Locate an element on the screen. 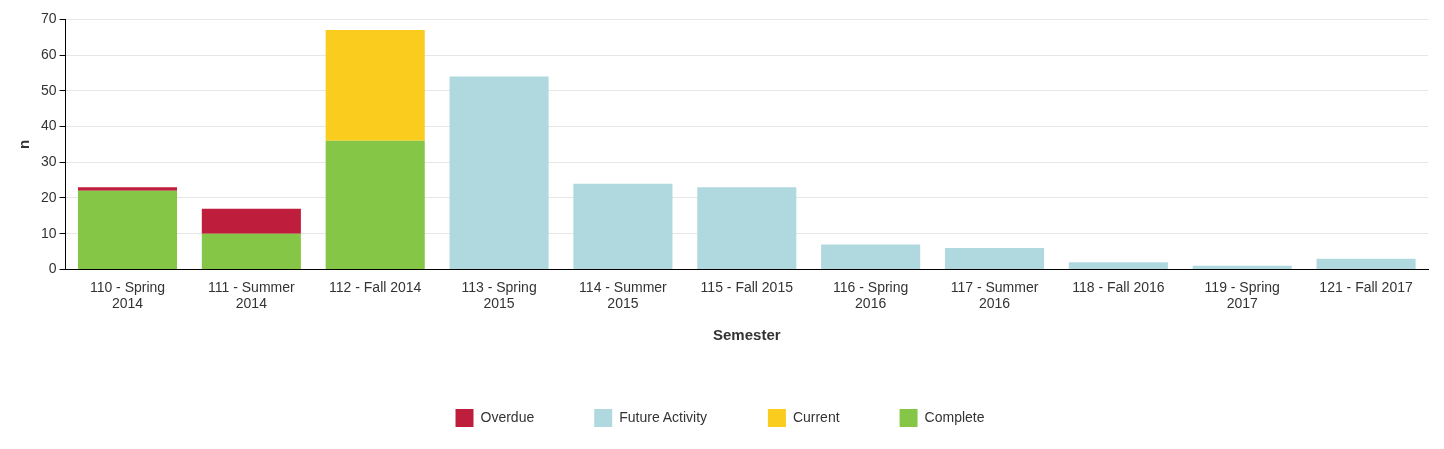 The width and height of the screenshot is (1444, 449). x-tick-label: 119 - Spring 2017 is located at coordinates (1242, 295).